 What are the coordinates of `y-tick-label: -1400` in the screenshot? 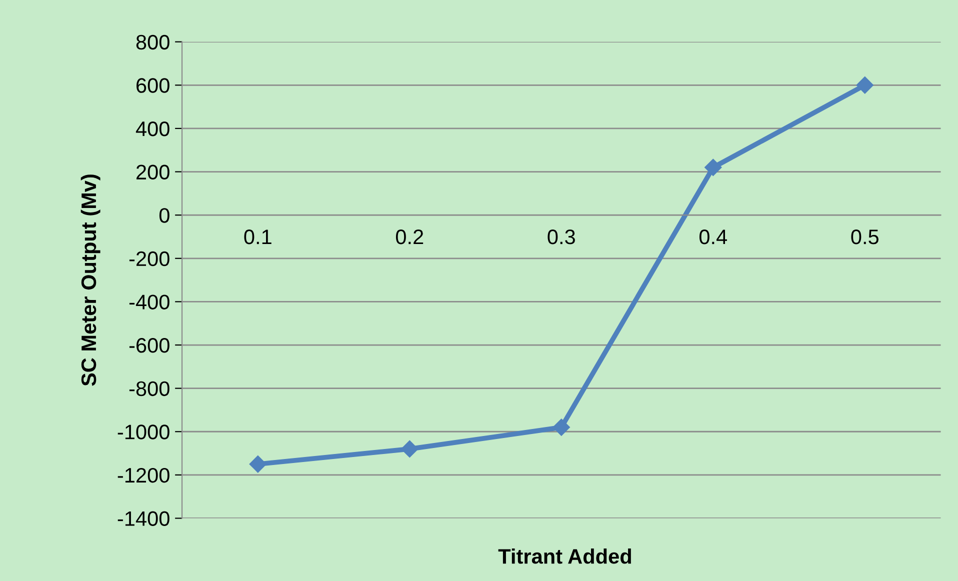 It's located at (144, 518).